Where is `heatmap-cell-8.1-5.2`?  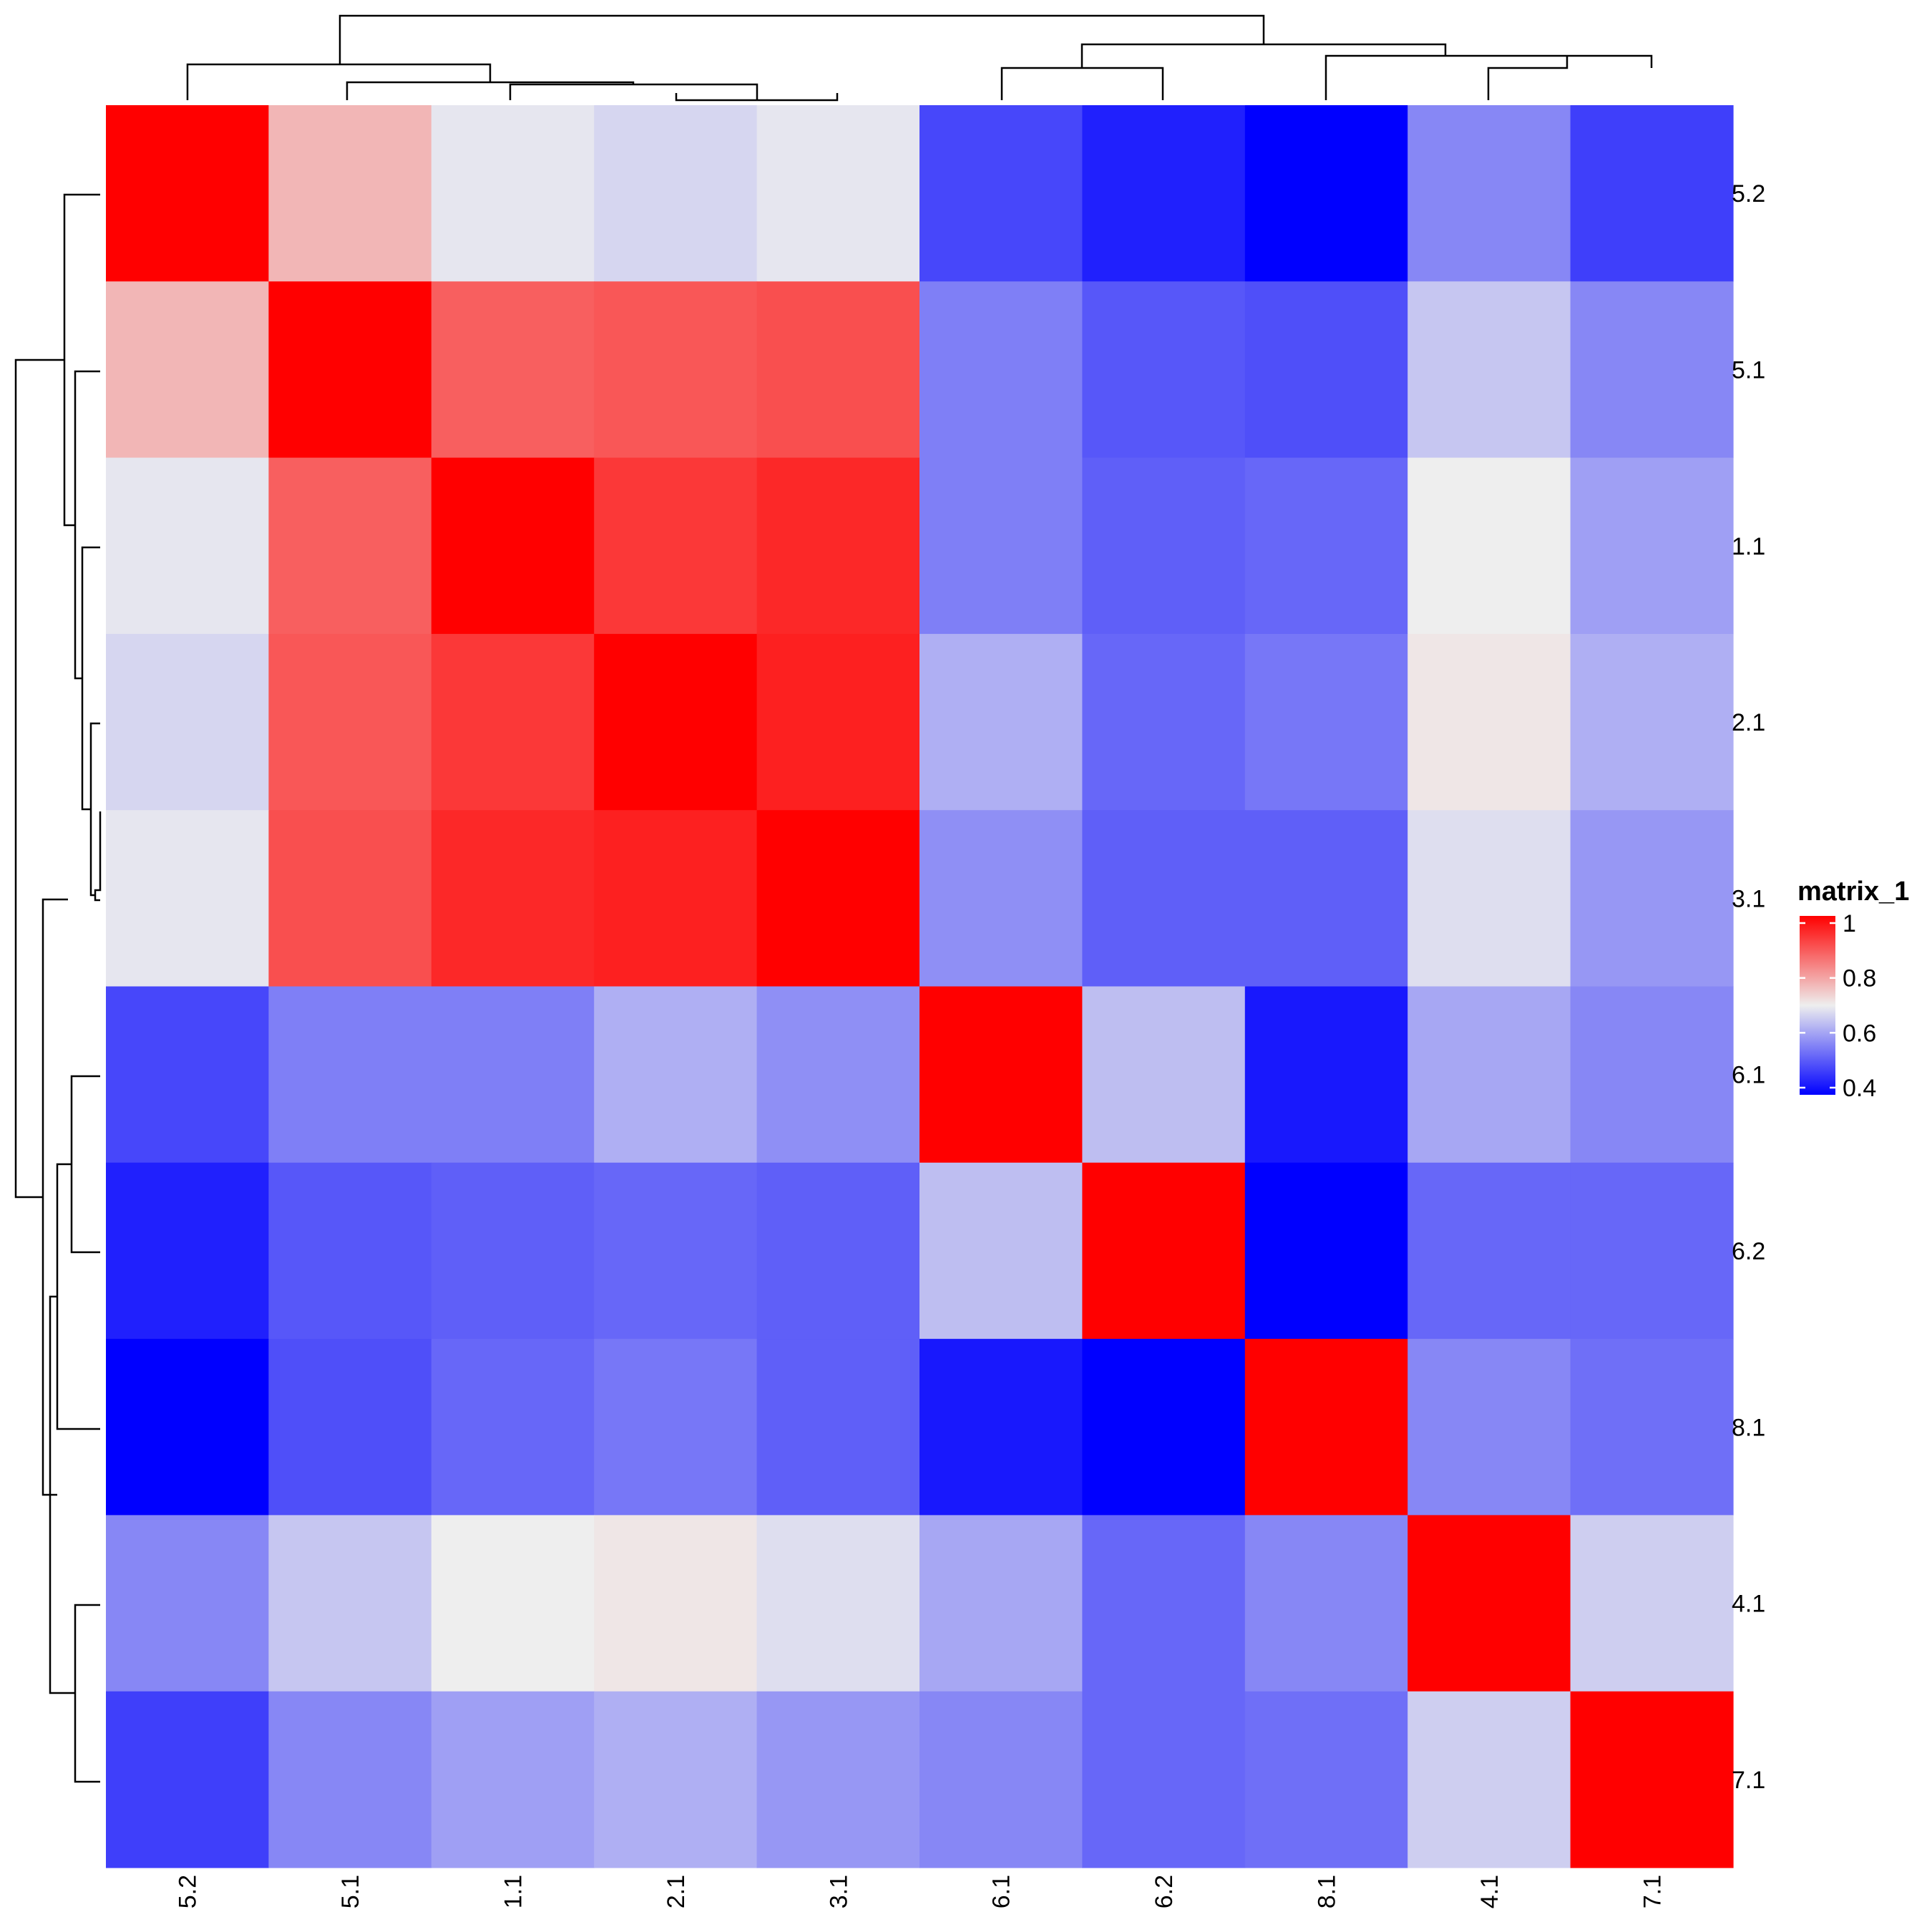 heatmap-cell-8.1-5.2 is located at coordinates (187, 1427).